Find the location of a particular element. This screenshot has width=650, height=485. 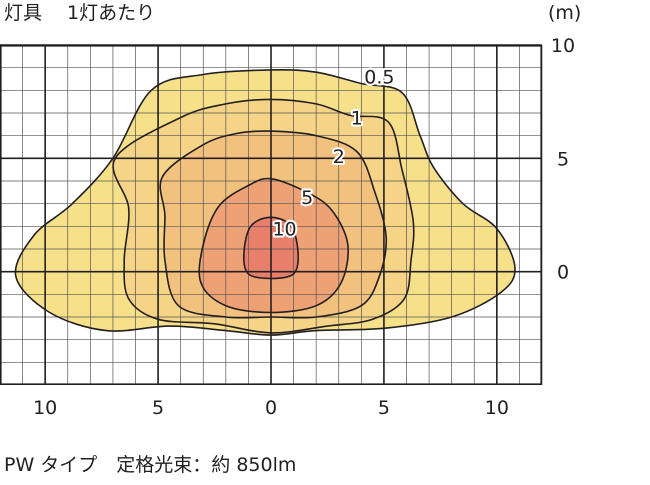

footer-caption: PW タイプ 定格光束：約 850lm is located at coordinates (150, 465).